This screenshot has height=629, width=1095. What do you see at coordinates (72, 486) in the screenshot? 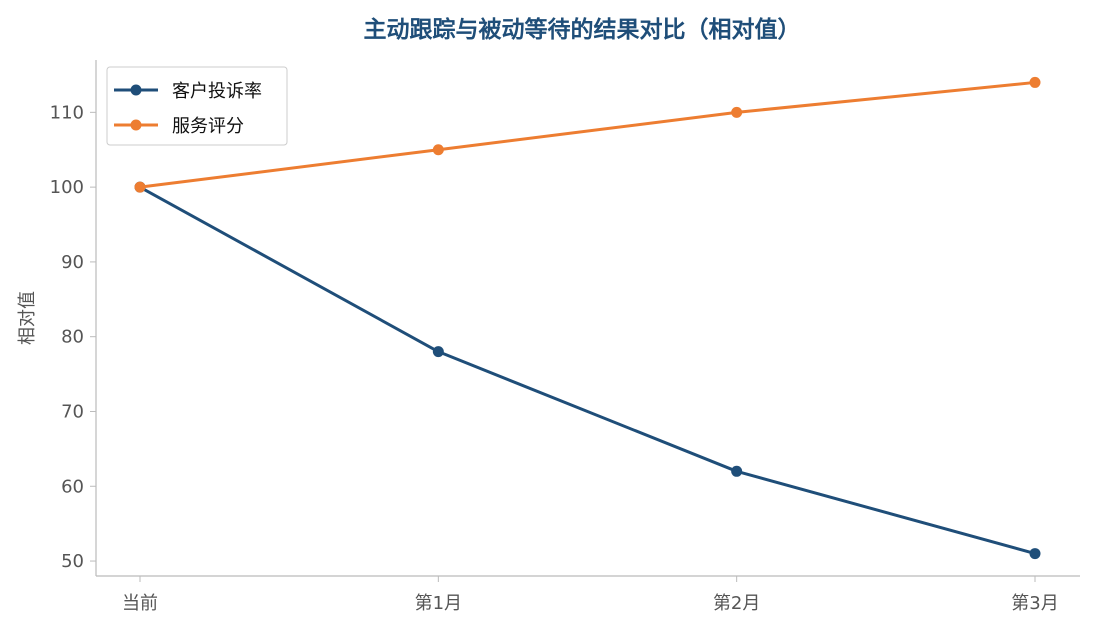
I see `y-tick-label: 60` at bounding box center [72, 486].